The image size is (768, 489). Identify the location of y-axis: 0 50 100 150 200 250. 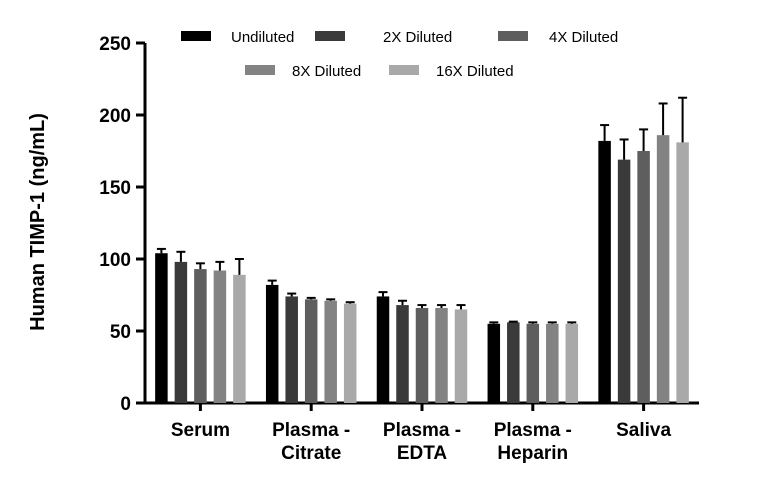
(123, 224).